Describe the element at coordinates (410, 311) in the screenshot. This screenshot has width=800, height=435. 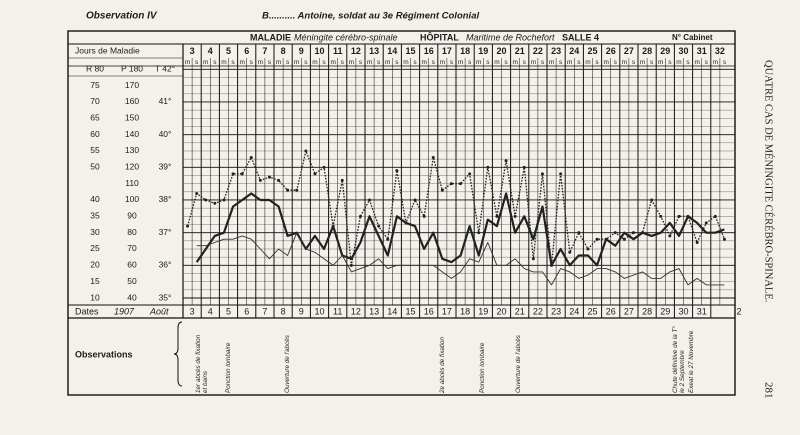
I see `date-label: 15` at that location.